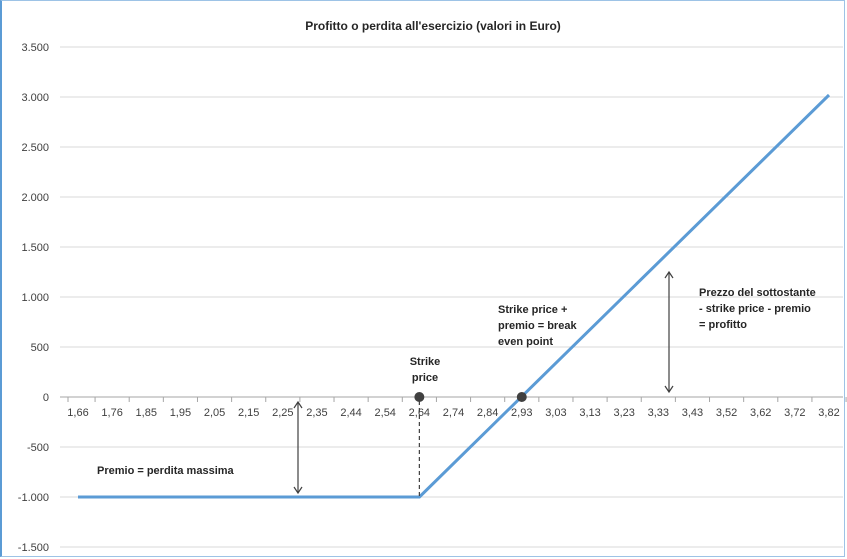  Describe the element at coordinates (385, 413) in the screenshot. I see `x-tick-label: 2,54` at that location.